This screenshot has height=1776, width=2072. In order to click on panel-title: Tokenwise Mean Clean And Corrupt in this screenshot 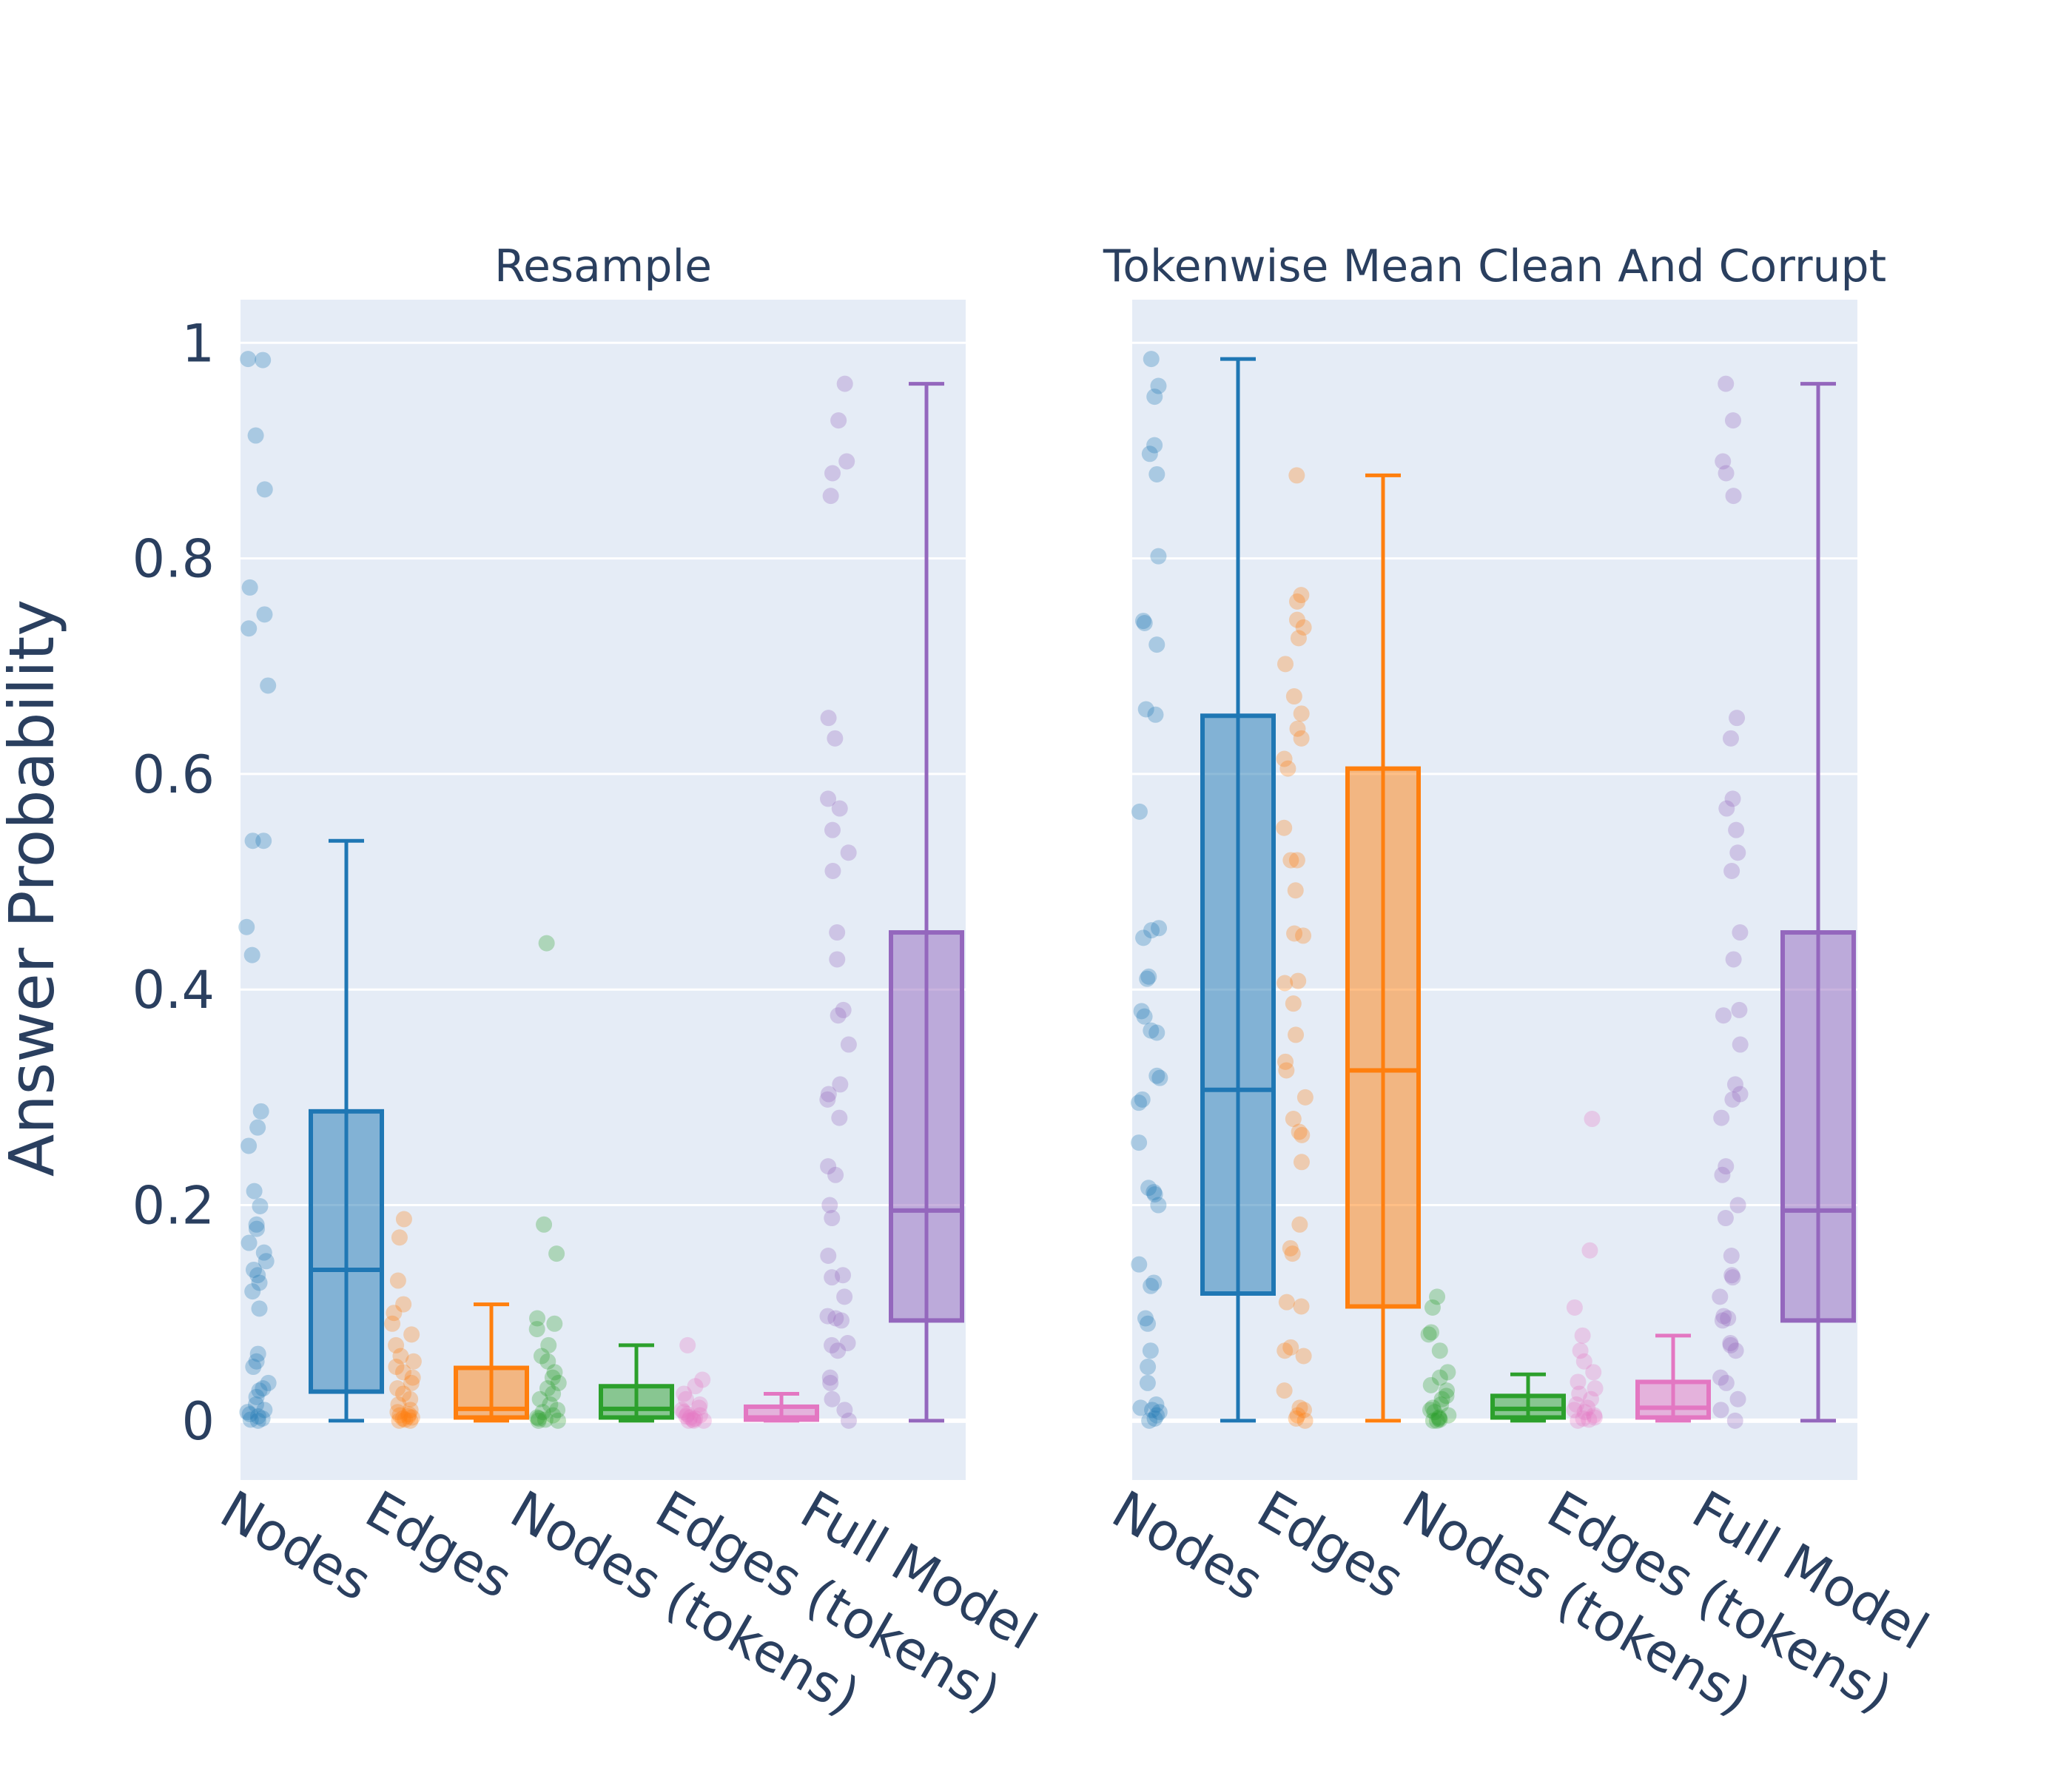, I will do `click(1494, 266)`.